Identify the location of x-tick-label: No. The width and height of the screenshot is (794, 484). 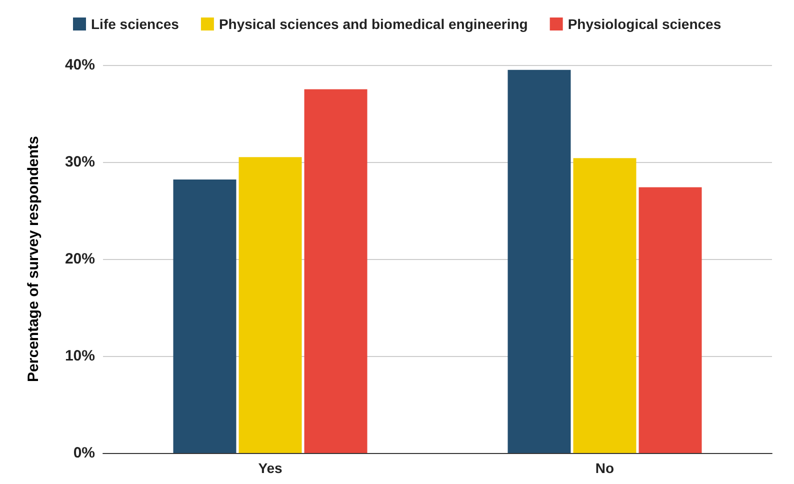
(604, 468).